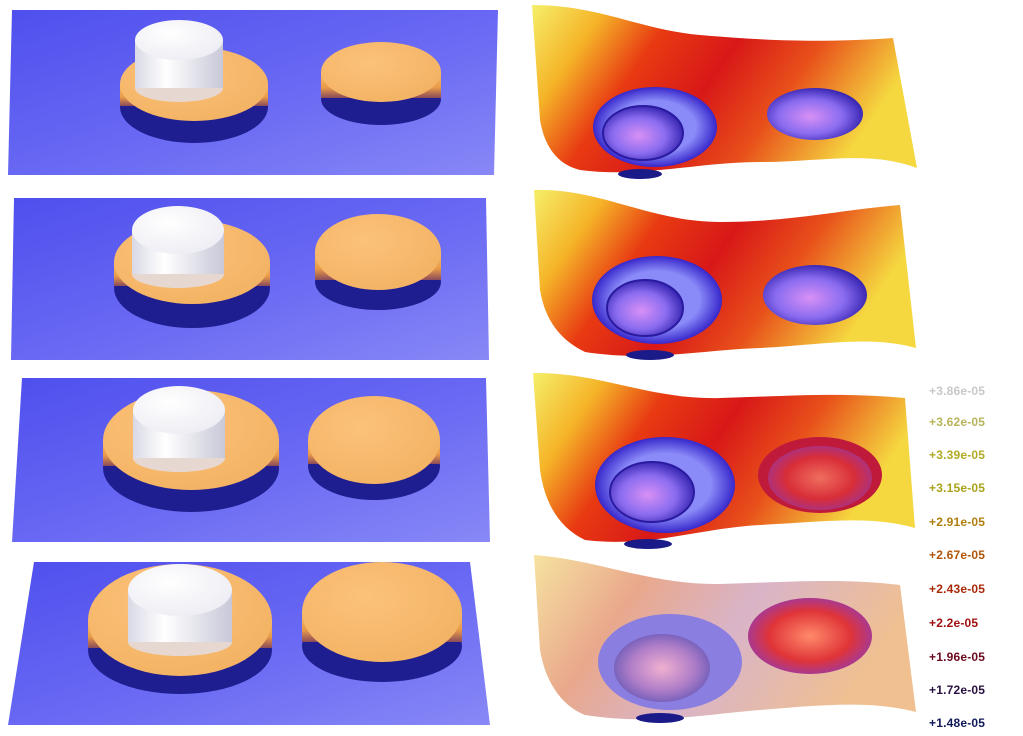 The height and width of the screenshot is (736, 1023). I want to click on colorbar-label-4: +3.15e-05, so click(957, 488).